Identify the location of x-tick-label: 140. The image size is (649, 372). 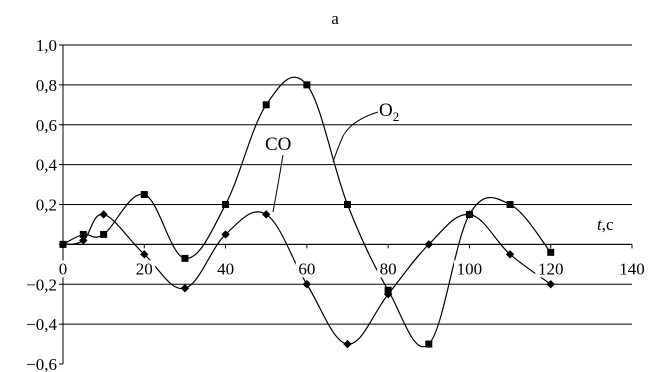
(632, 268).